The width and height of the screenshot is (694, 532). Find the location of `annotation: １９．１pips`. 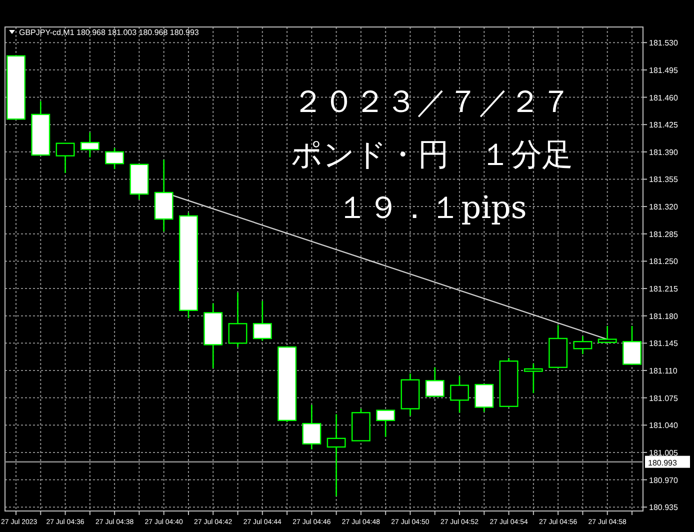

annotation: １９．１pips is located at coordinates (432, 208).